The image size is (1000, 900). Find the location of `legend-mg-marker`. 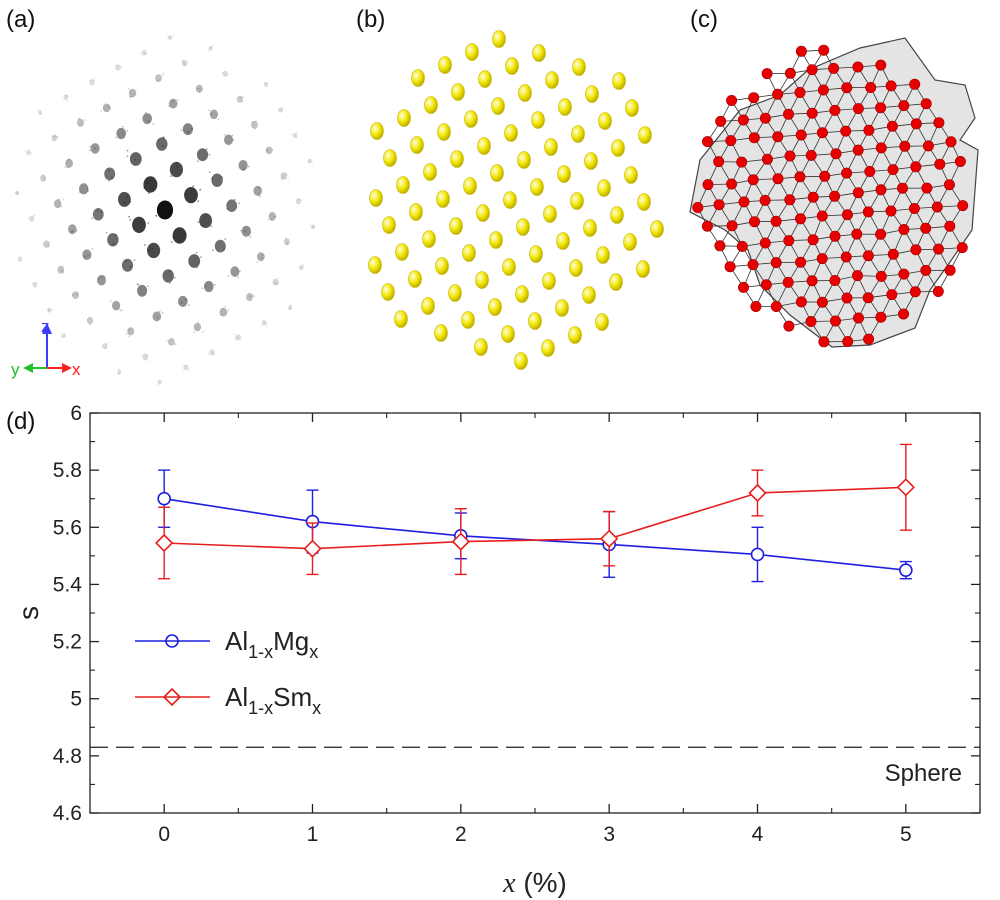

legend-mg-marker is located at coordinates (172, 641).